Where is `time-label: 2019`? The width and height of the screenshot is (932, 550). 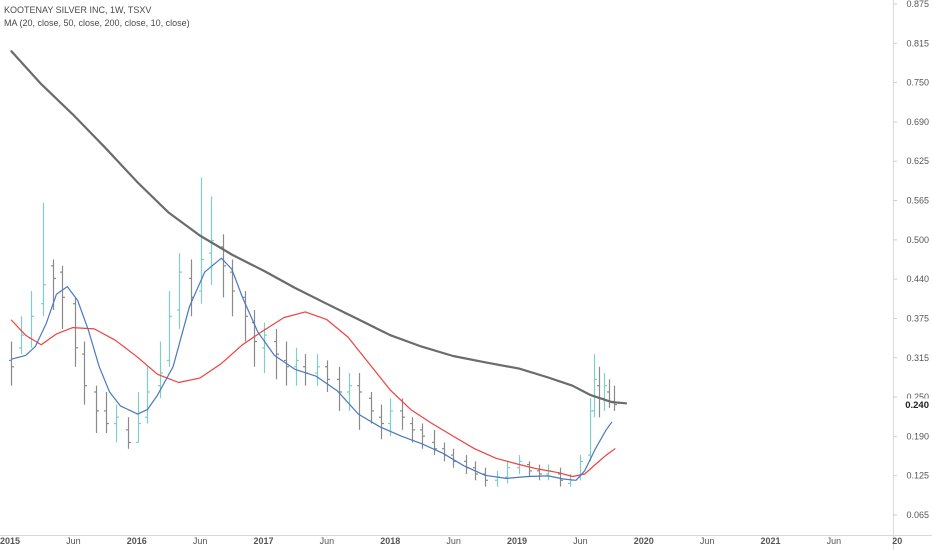
time-label: 2019 is located at coordinates (517, 541).